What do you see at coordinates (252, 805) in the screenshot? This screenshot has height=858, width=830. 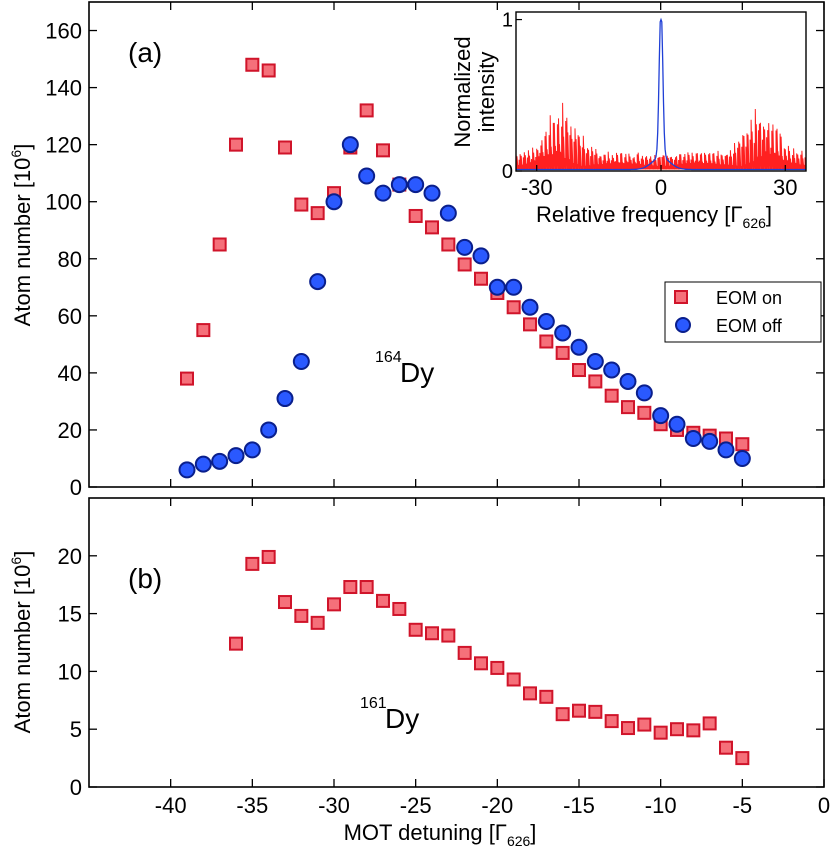 I see `panel-b-x-tick-label: -35` at bounding box center [252, 805].